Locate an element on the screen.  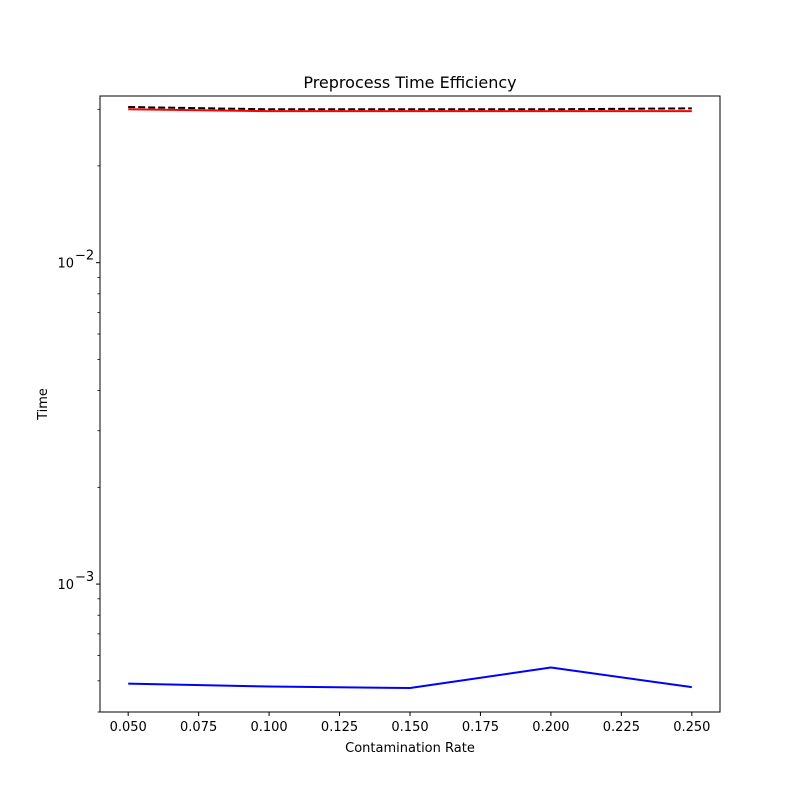
x-tick-label: 0.100 is located at coordinates (268, 727).